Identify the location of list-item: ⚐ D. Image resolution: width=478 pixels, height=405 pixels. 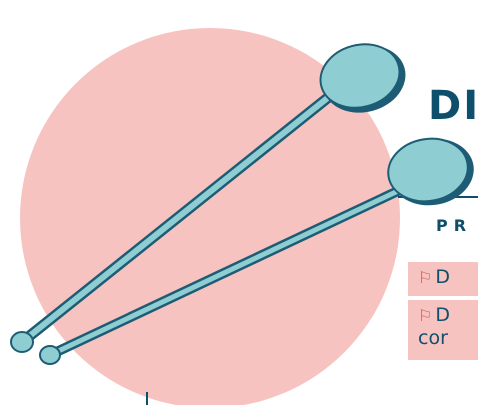
(443, 279).